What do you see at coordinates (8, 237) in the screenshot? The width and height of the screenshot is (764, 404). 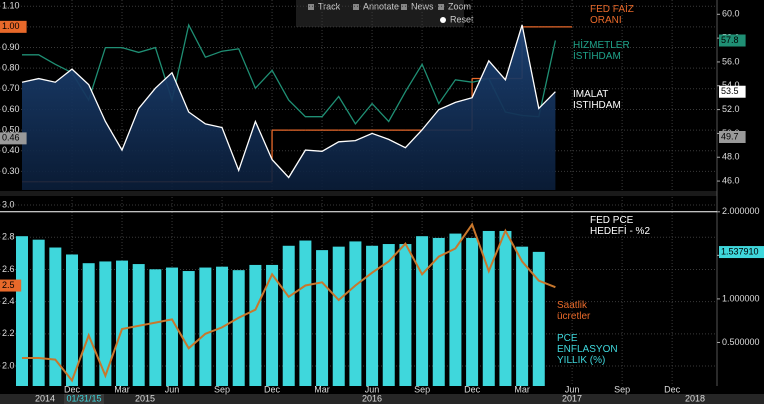 I see `y-tick-label: 2.8` at bounding box center [8, 237].